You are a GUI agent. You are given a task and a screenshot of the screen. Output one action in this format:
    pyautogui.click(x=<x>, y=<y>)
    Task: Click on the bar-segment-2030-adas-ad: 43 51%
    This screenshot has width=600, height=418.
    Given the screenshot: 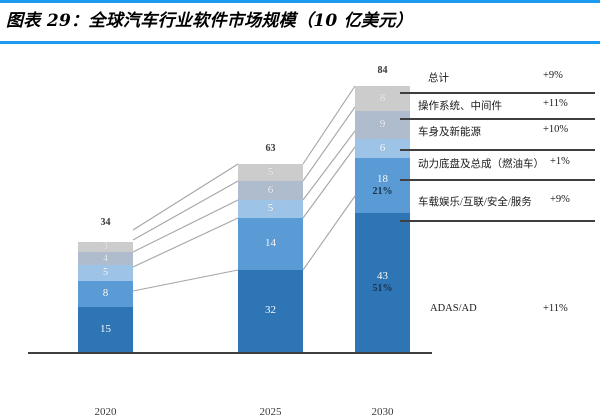 What is the action you would take?
    pyautogui.click(x=382, y=282)
    